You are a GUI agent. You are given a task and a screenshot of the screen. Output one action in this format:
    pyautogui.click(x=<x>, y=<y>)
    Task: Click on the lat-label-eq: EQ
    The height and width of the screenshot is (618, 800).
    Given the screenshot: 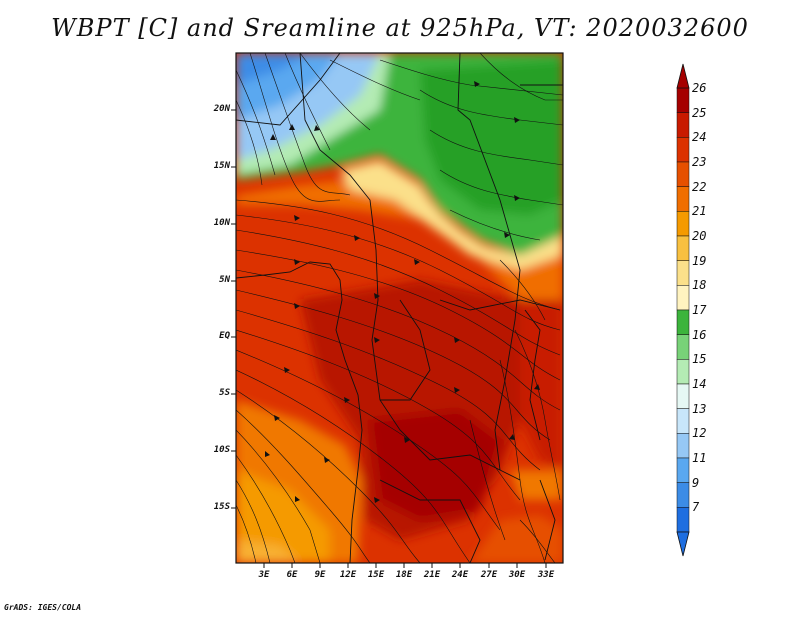 What is the action you would take?
    pyautogui.click(x=224, y=336)
    